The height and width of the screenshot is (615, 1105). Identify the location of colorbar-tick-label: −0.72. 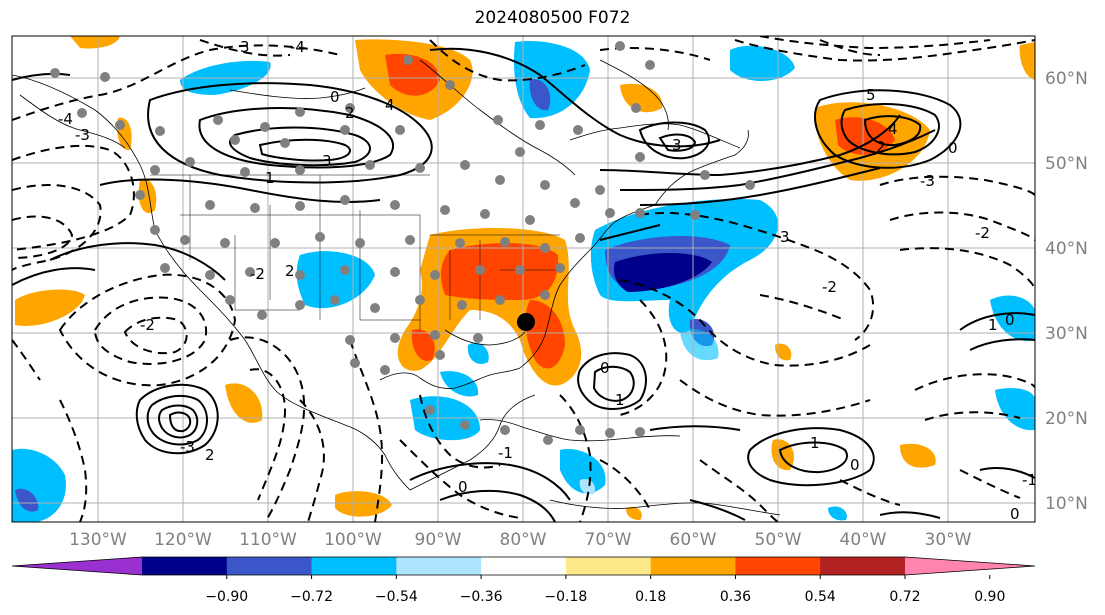
(311, 597).